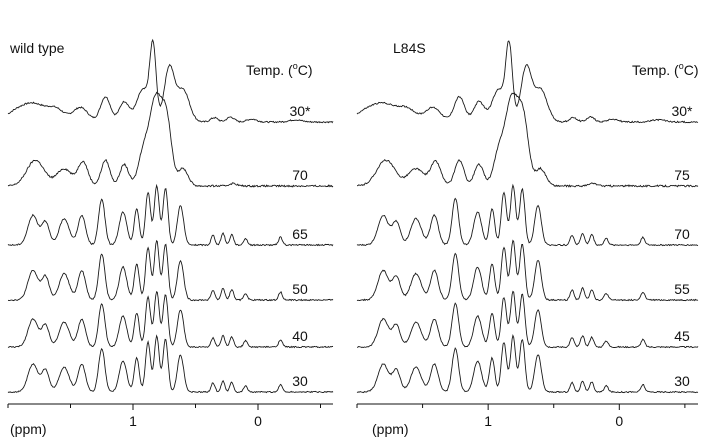 Image resolution: width=705 pixels, height=440 pixels. I want to click on temperature-label: 75, so click(682, 175).